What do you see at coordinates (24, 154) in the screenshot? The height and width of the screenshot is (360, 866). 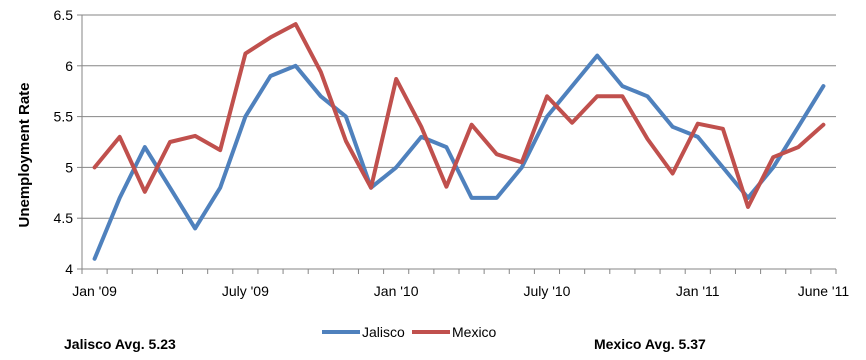 I see `y-axis-label: Unemployment Rate` at bounding box center [24, 154].